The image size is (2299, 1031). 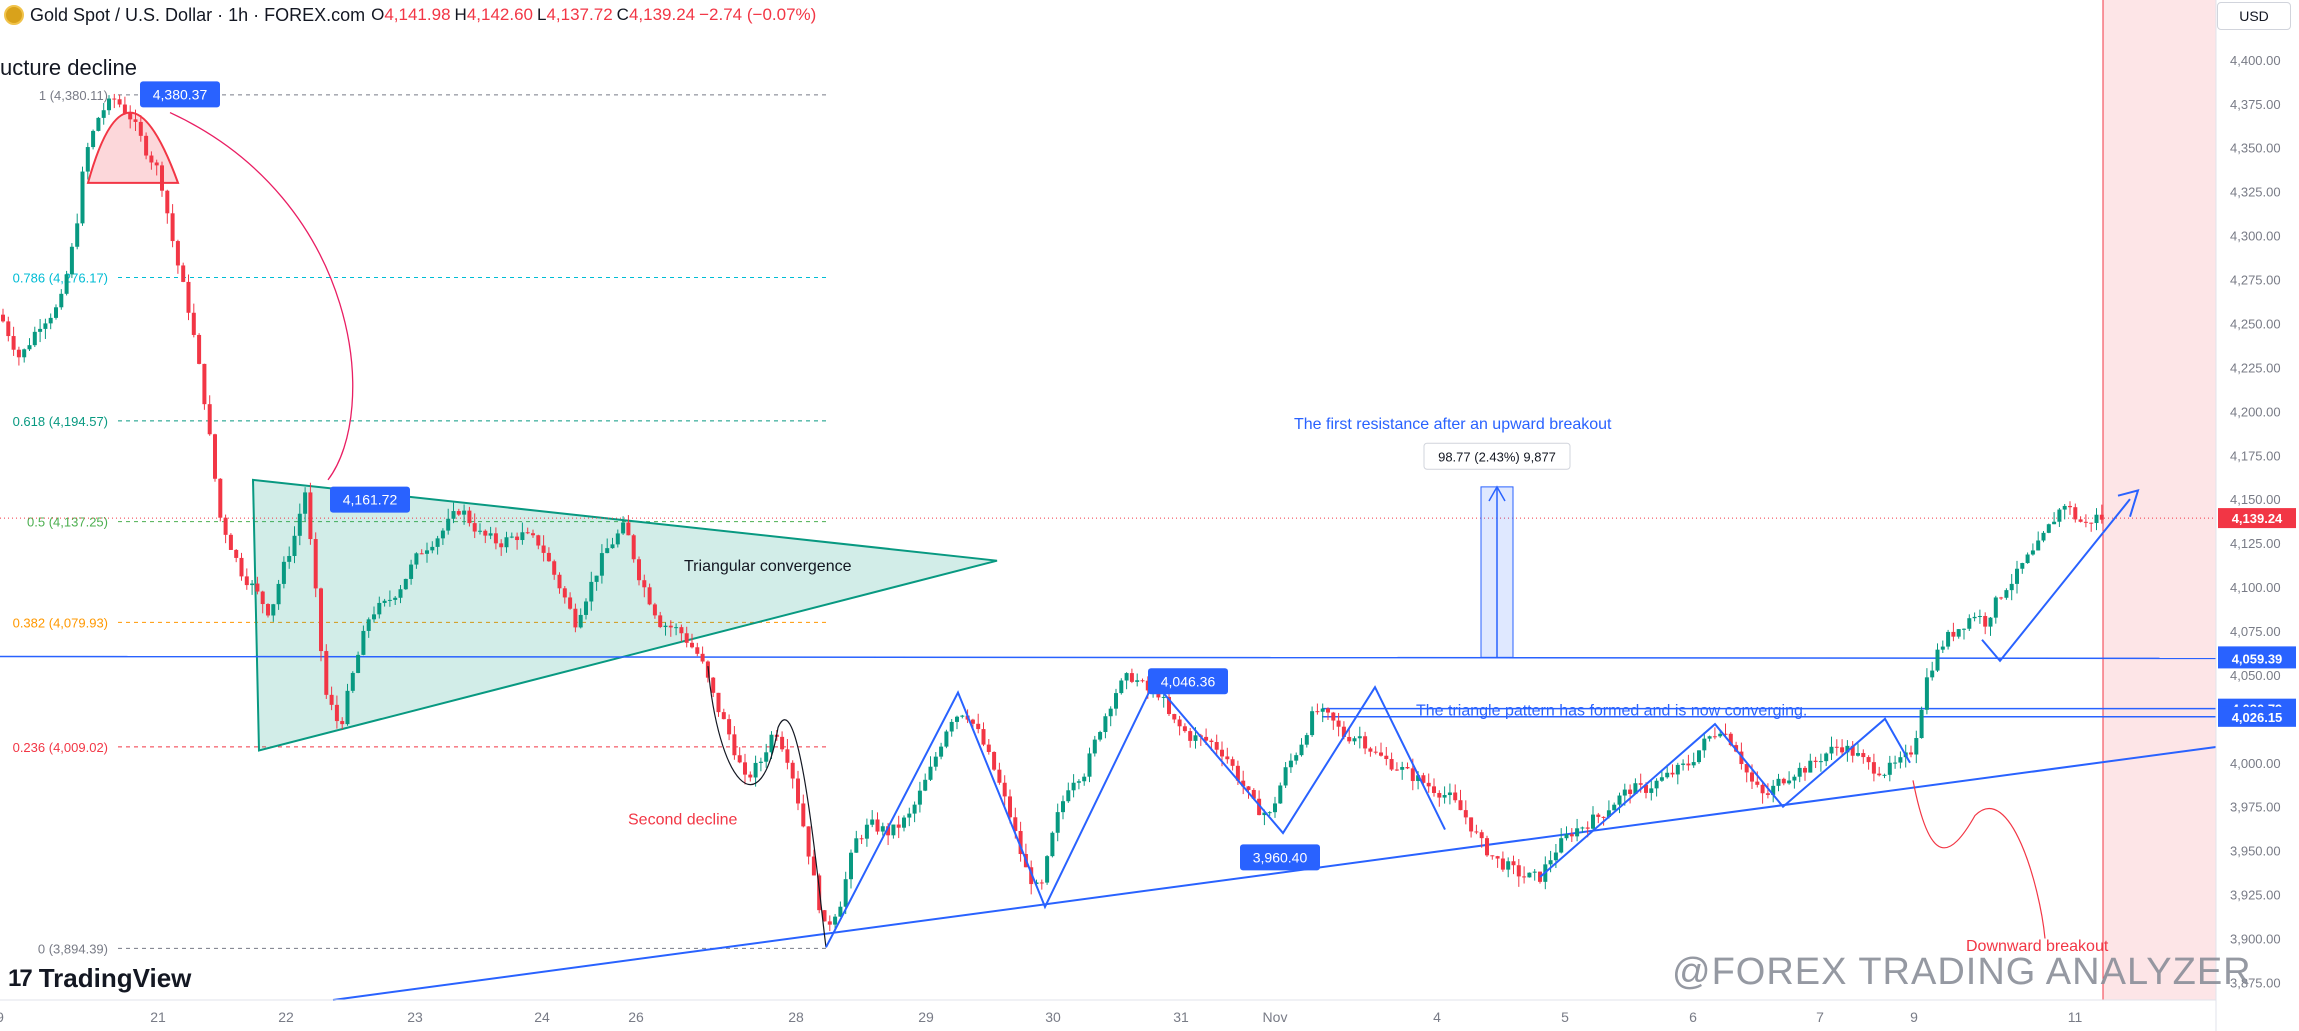 I want to click on triangular-convergence-label: Triangular convergence, so click(x=768, y=566).